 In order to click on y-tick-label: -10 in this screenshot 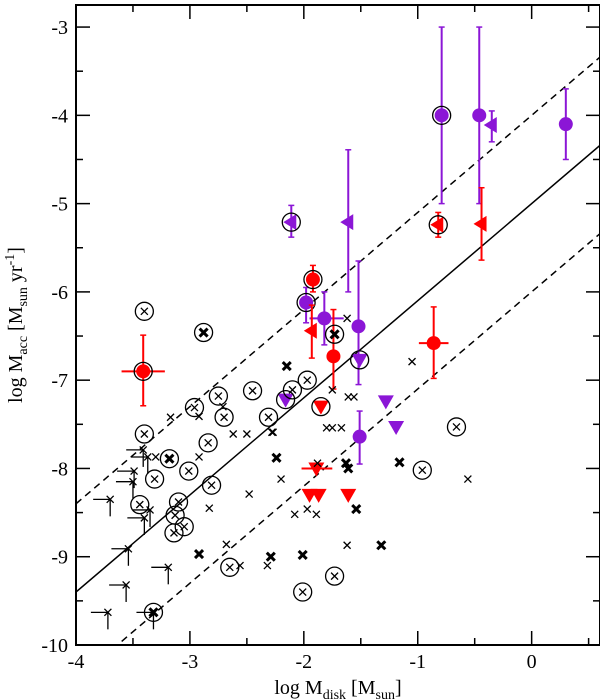, I will do `click(54, 646)`.